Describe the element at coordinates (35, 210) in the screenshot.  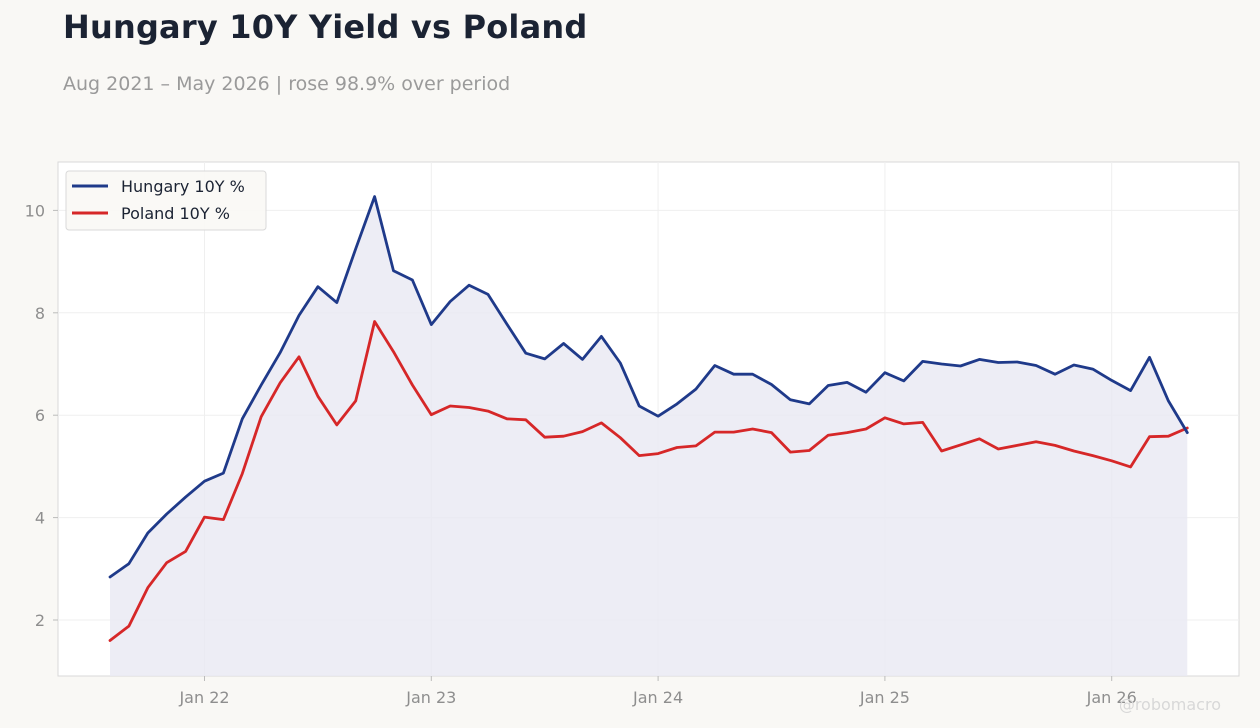
I see `y-tick-label: 10` at that location.